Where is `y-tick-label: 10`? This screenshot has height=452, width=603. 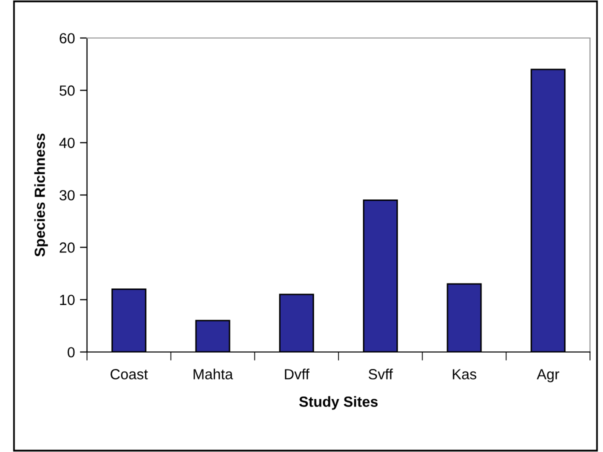 y-tick-label: 10 is located at coordinates (67, 300).